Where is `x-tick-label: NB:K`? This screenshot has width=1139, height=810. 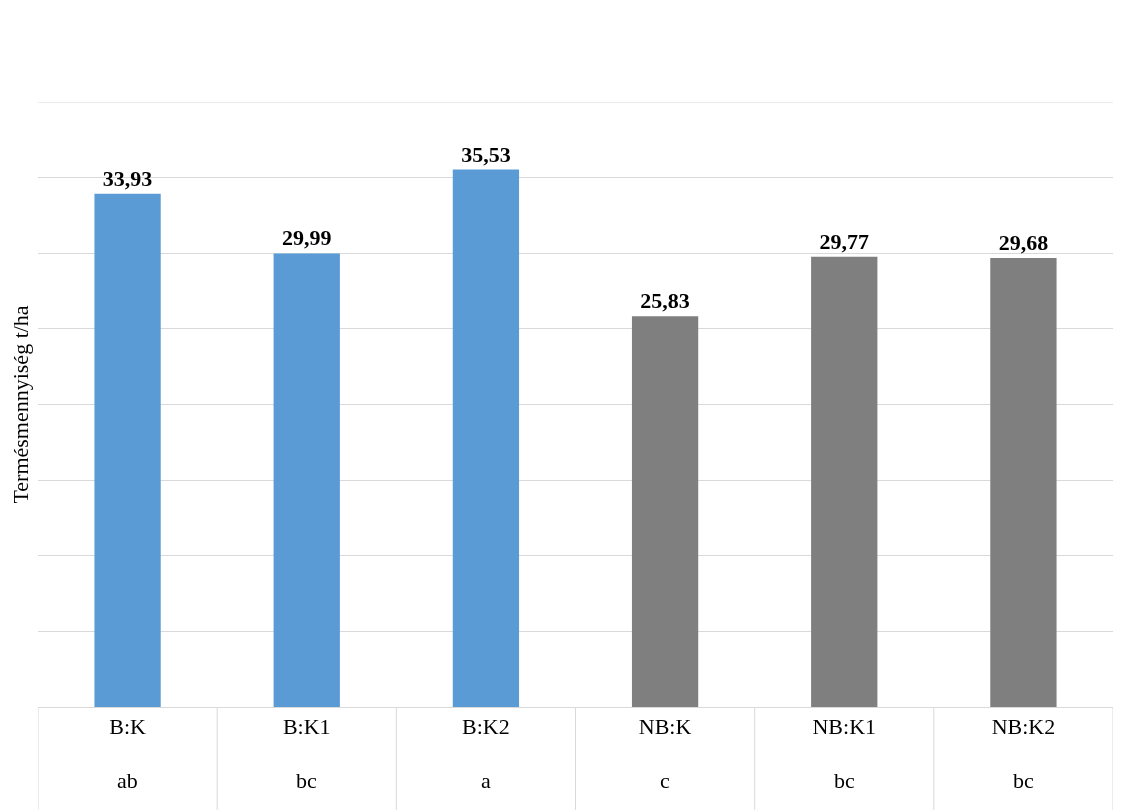 x-tick-label: NB:K is located at coordinates (665, 727).